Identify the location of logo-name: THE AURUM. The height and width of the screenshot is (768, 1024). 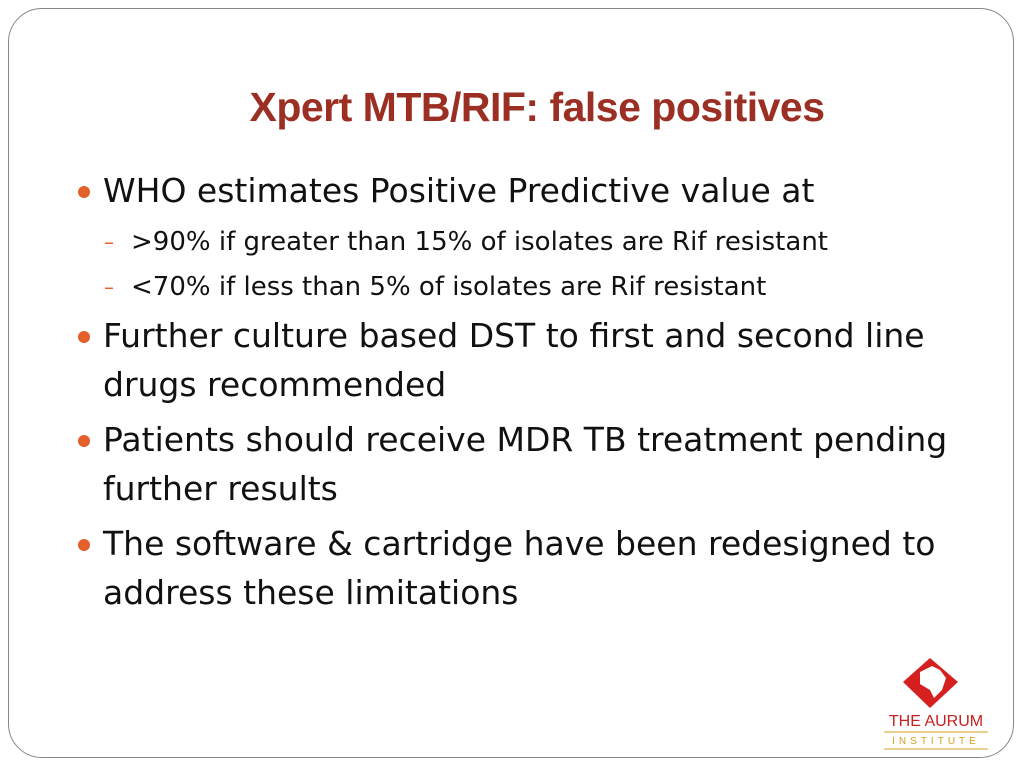
(936, 721).